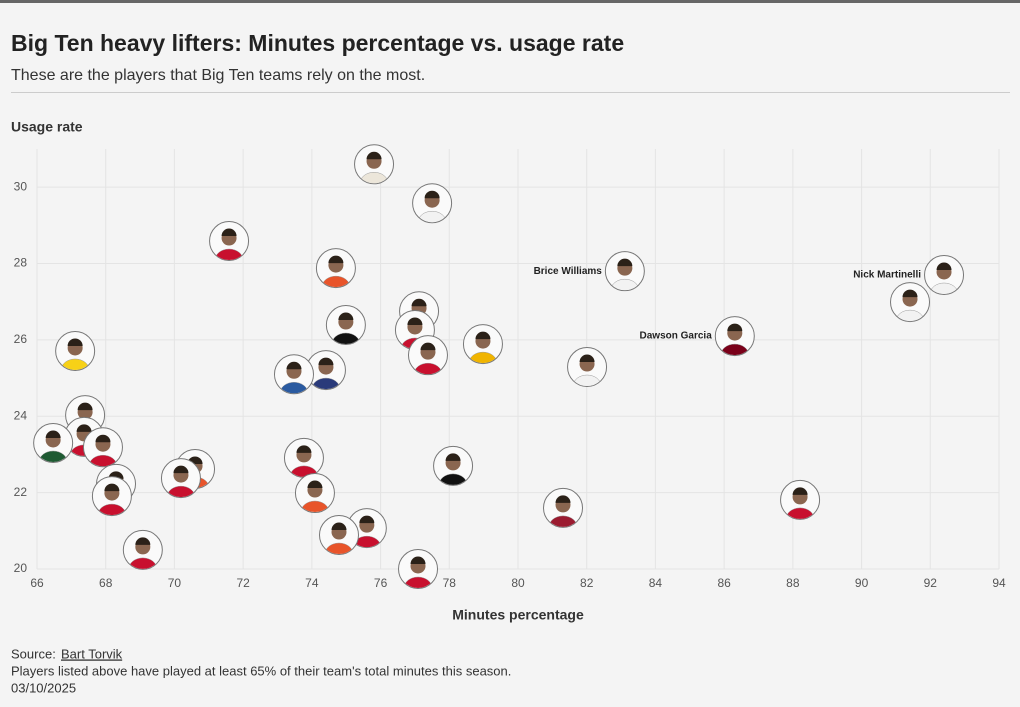 Image resolution: width=1020 pixels, height=707 pixels. What do you see at coordinates (21, 263) in the screenshot?
I see `y-tick-label: 28` at bounding box center [21, 263].